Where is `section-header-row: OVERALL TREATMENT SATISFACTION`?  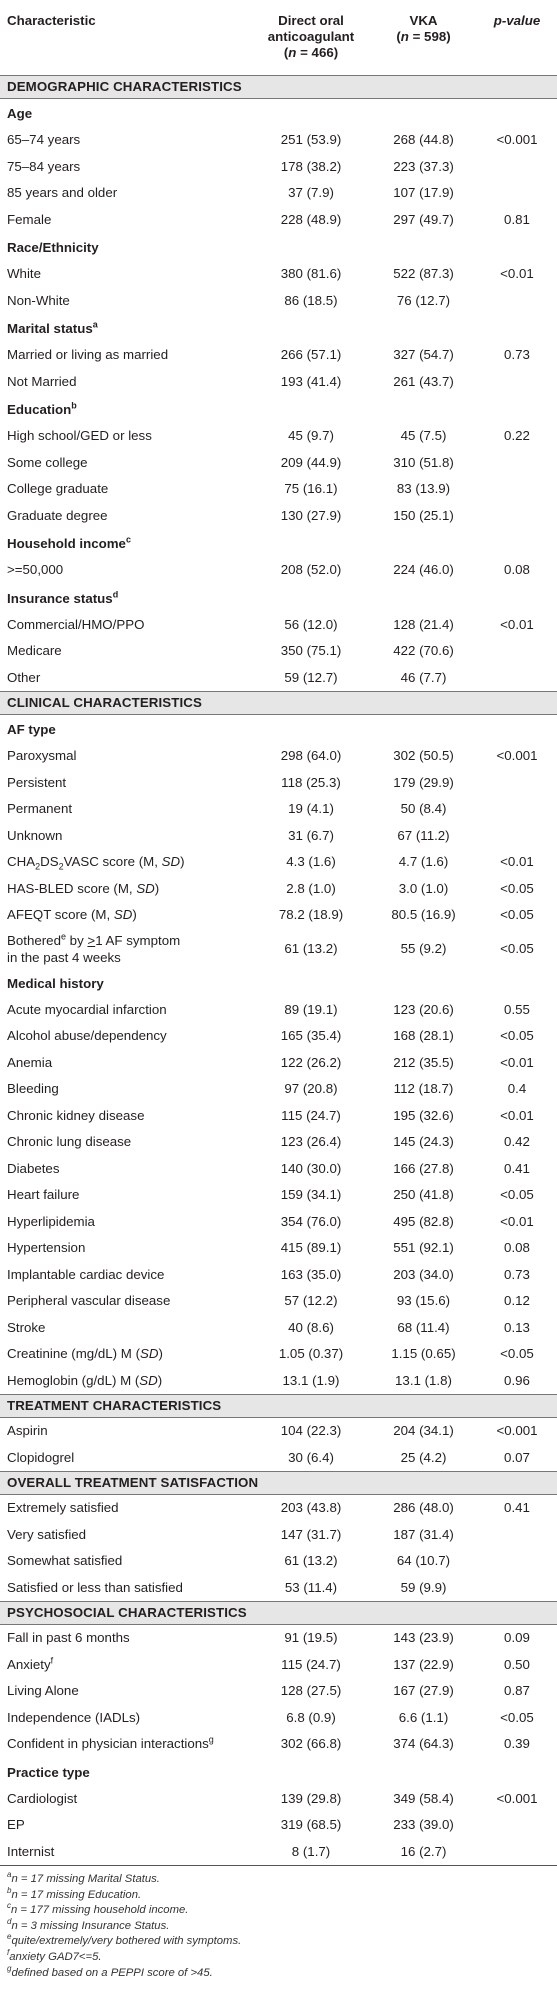 section-header-row: OVERALL TREATMENT SATISFACTION is located at coordinates (278, 1483).